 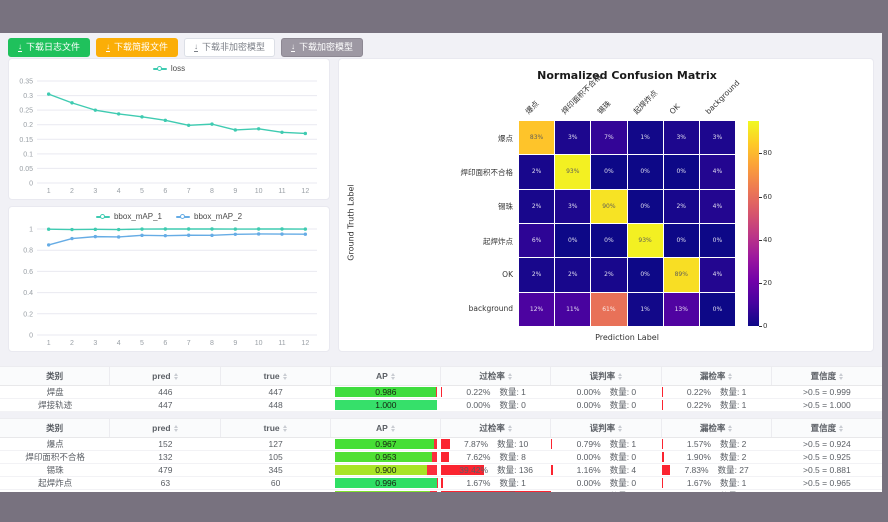 I want to click on colorbar-tick-label: 20, so click(x=767, y=282).